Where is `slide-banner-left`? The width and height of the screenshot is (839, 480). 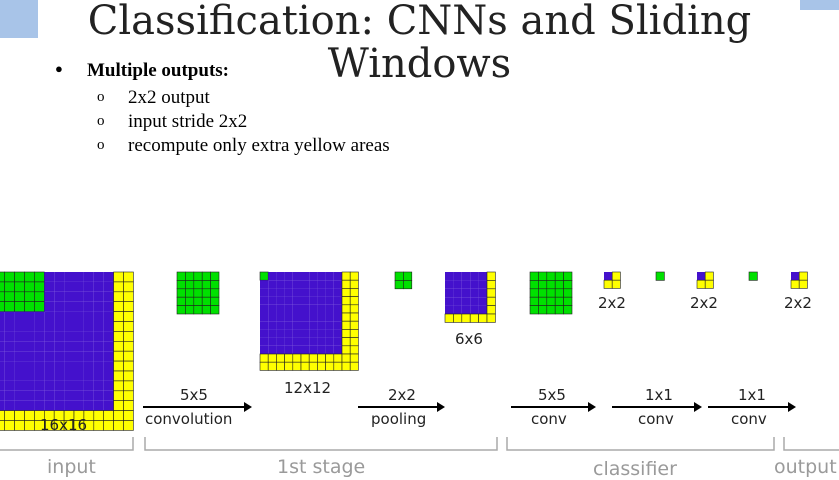 slide-banner-left is located at coordinates (19, 19).